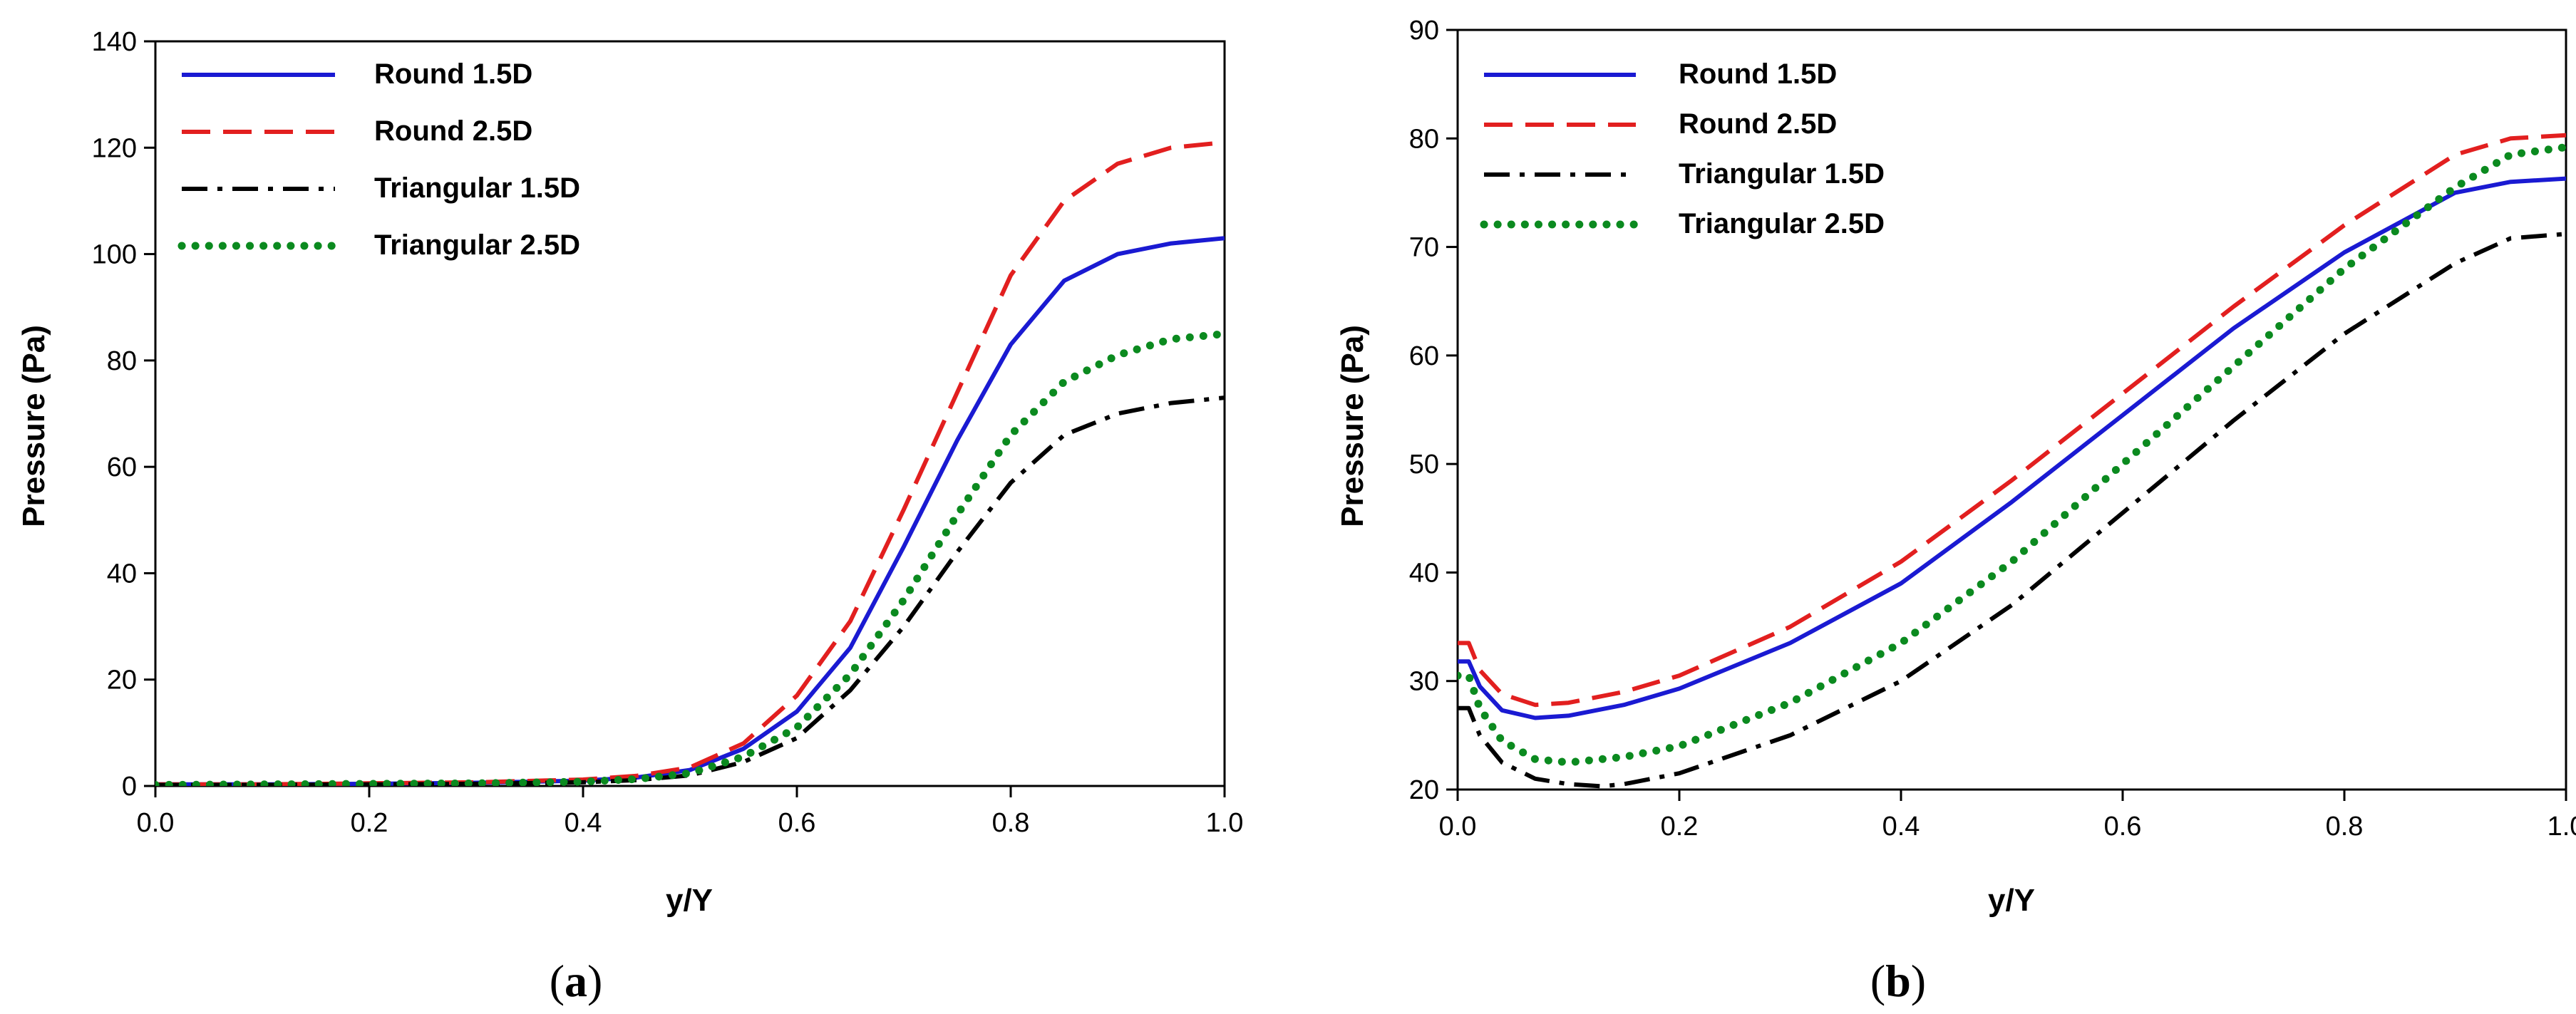 This screenshot has height=1014, width=2576. Describe the element at coordinates (114, 42) in the screenshot. I see `y-tick-label: 140` at that location.